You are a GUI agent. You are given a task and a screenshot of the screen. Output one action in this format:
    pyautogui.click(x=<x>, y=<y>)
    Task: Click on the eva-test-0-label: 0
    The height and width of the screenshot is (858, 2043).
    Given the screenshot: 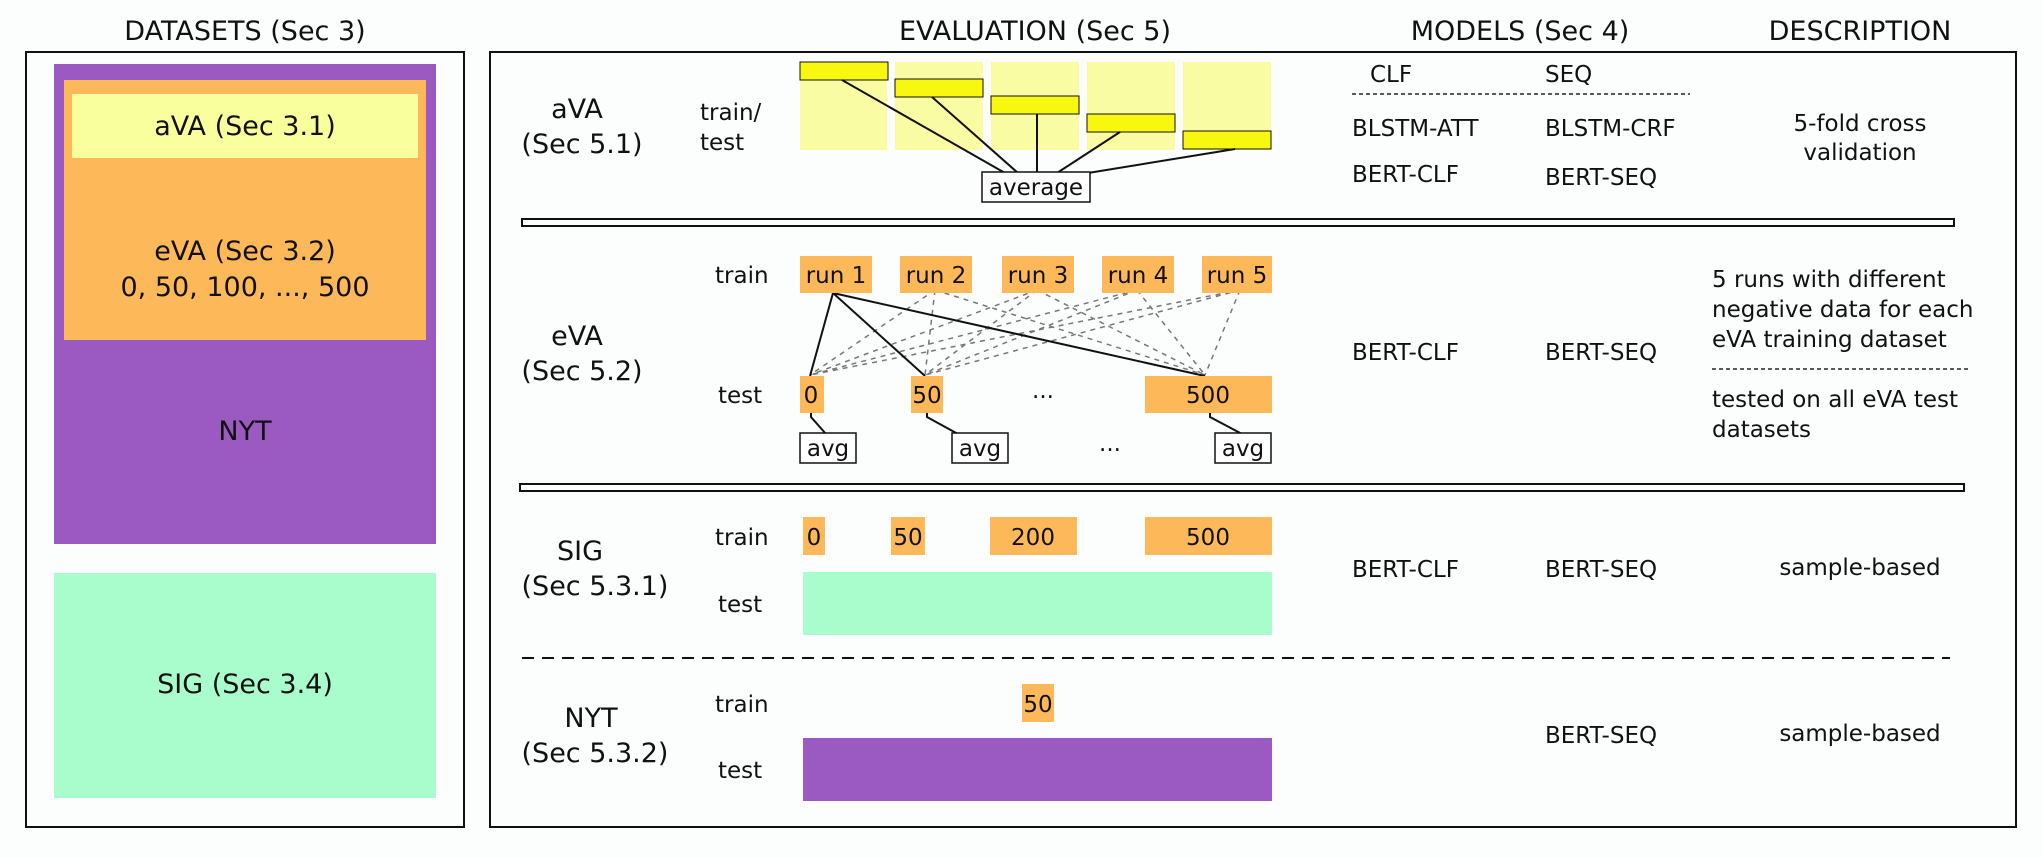 What is the action you would take?
    pyautogui.click(x=811, y=396)
    